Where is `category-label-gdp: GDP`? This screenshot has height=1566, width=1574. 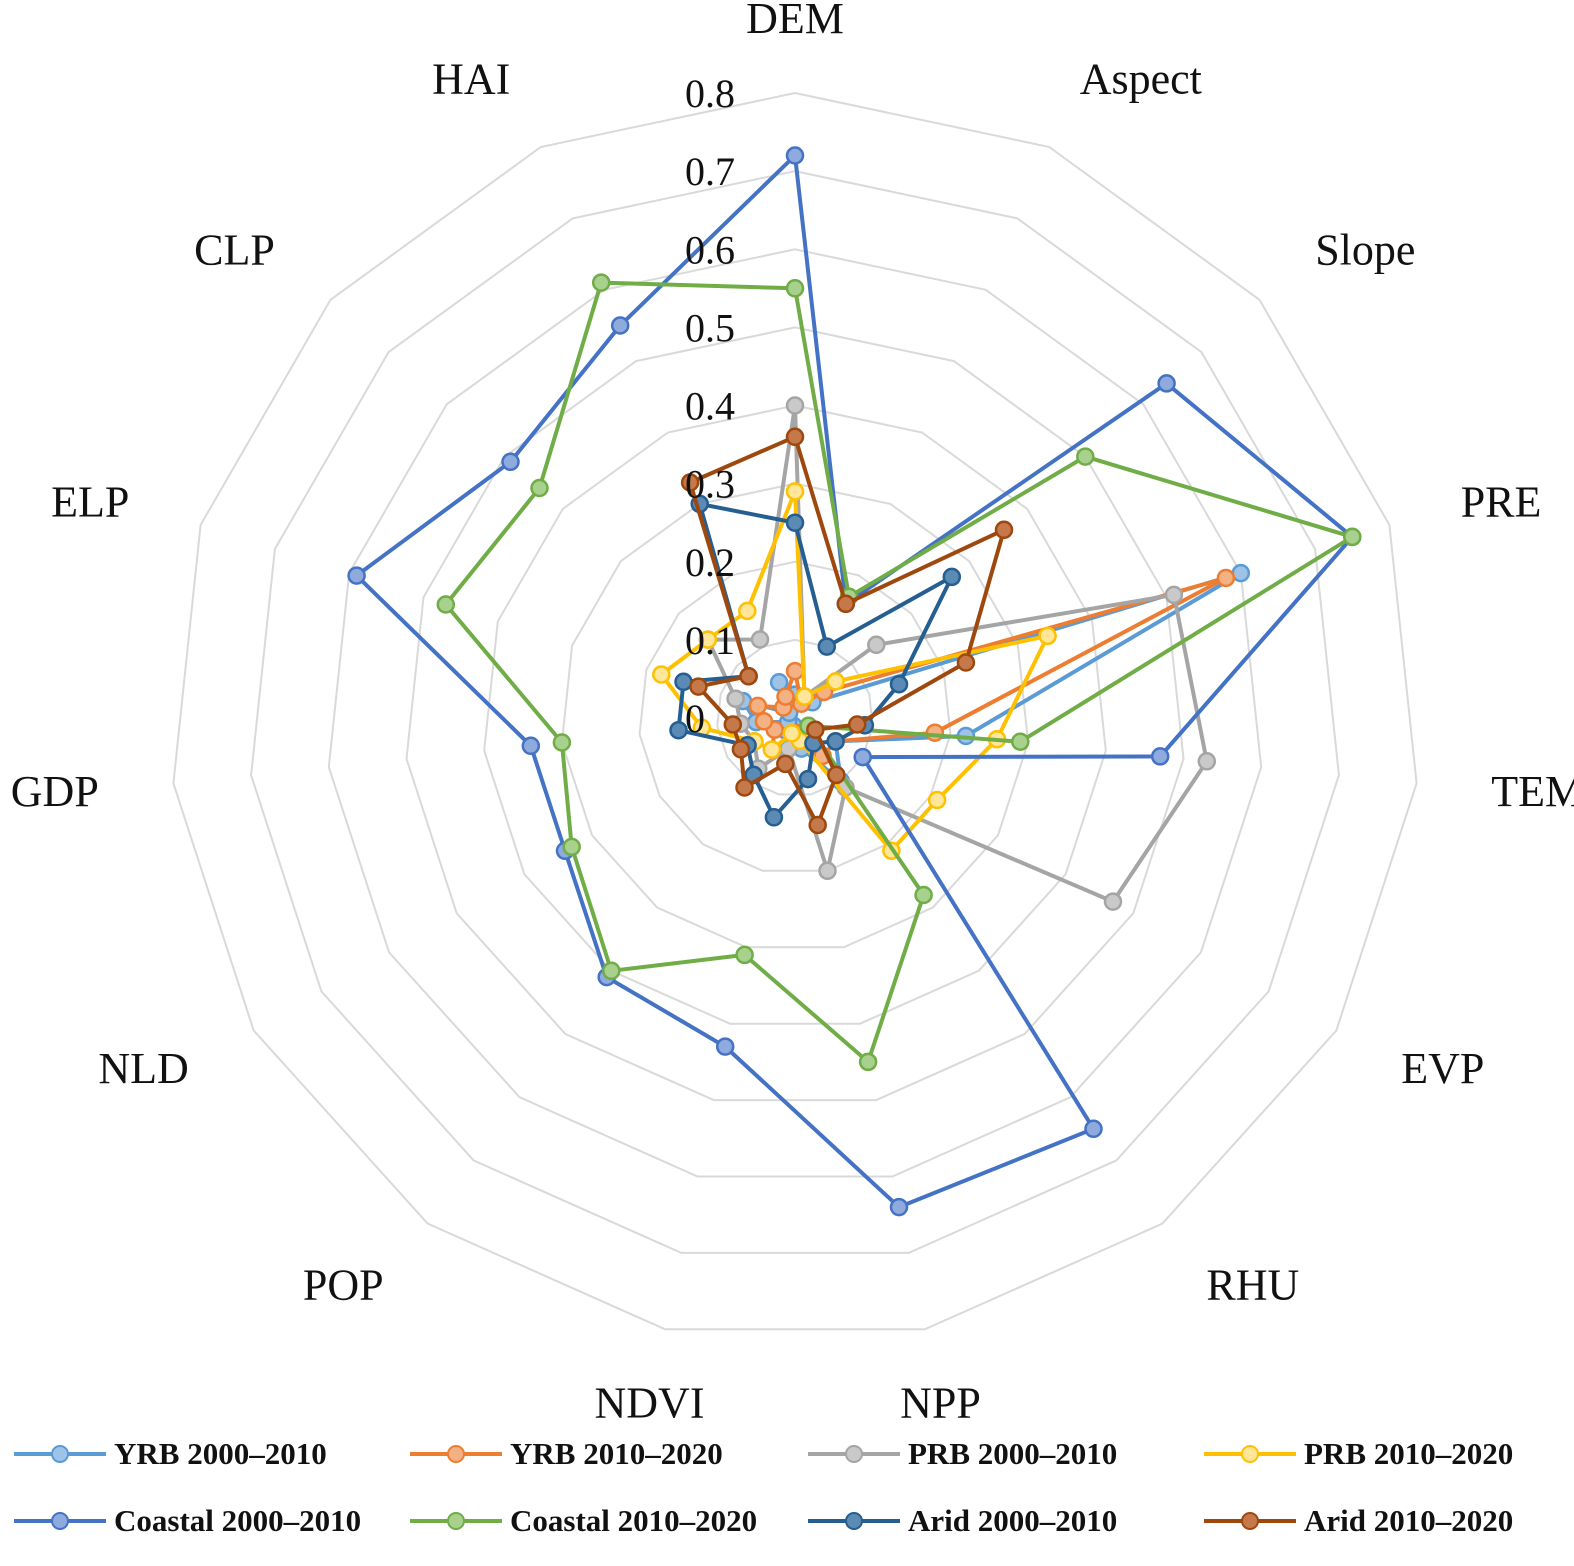 category-label-gdp: GDP is located at coordinates (55, 791).